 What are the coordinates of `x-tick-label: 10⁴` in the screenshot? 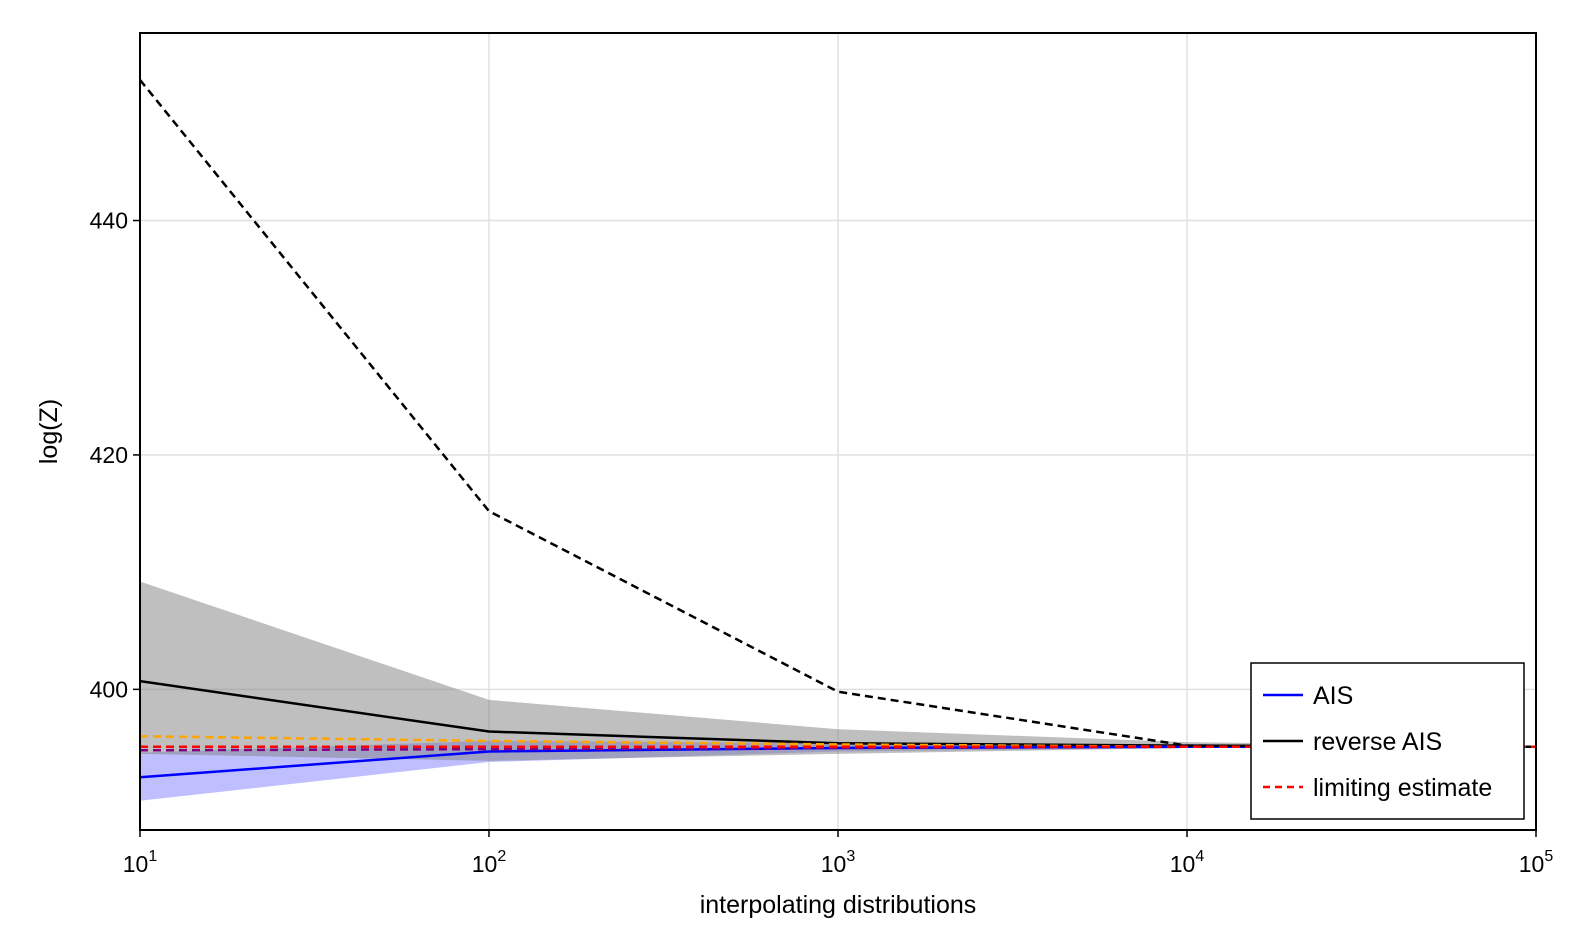 It's located at (1187, 862).